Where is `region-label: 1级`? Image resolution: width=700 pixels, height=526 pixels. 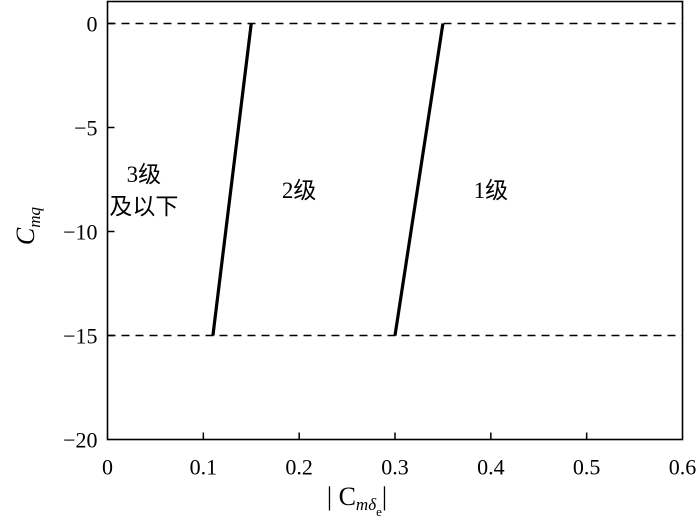 region-label: 1级 is located at coordinates (491, 190).